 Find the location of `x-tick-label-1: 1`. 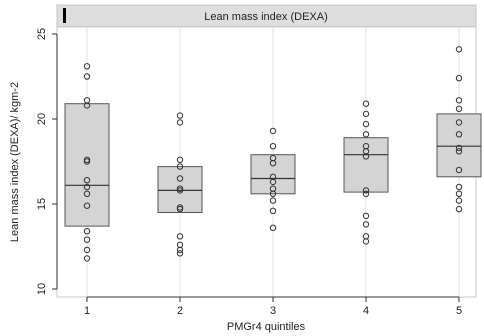

x-tick-label-1: 1 is located at coordinates (87, 311).